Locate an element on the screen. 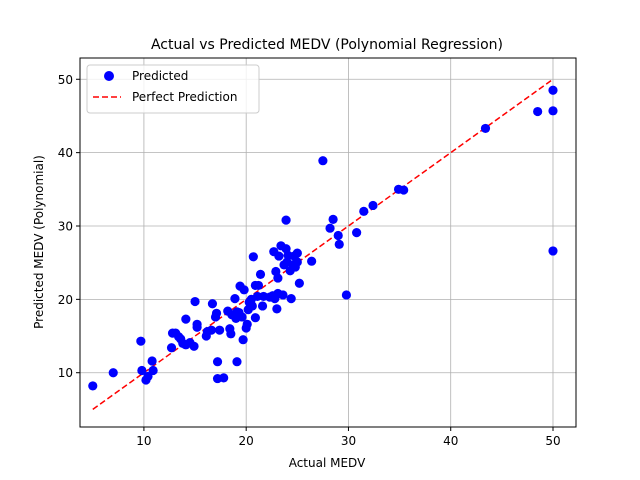 This screenshot has height=480, width=640. y-tick-label: 40 is located at coordinates (65, 153).